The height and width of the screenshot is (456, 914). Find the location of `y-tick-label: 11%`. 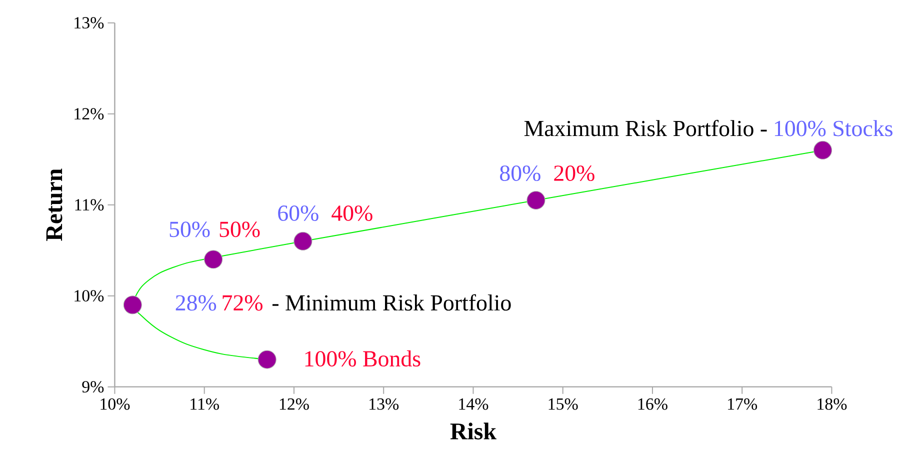

y-tick-label: 11% is located at coordinates (89, 205).